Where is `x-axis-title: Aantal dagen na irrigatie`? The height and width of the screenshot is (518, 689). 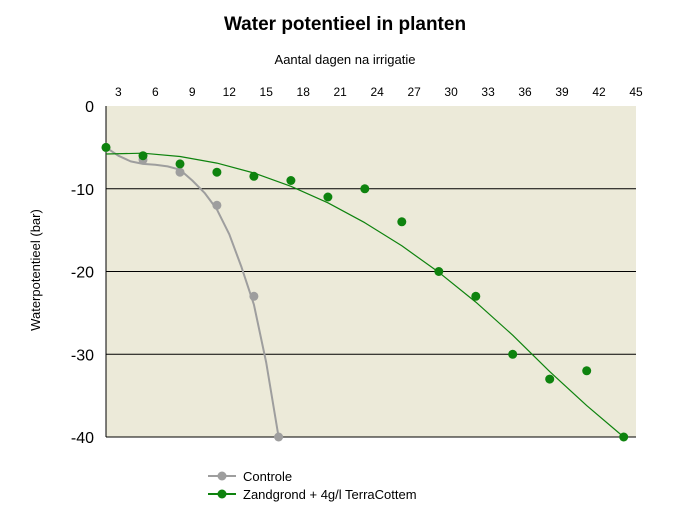 x-axis-title: Aantal dagen na irrigatie is located at coordinates (345, 59).